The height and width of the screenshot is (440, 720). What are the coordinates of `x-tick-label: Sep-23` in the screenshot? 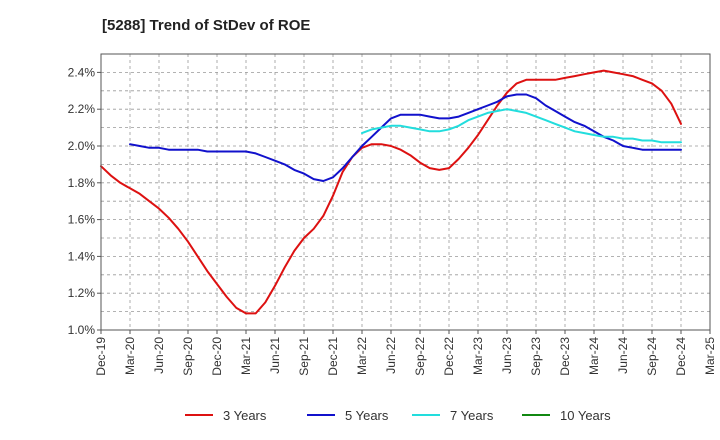 It's located at (536, 356).